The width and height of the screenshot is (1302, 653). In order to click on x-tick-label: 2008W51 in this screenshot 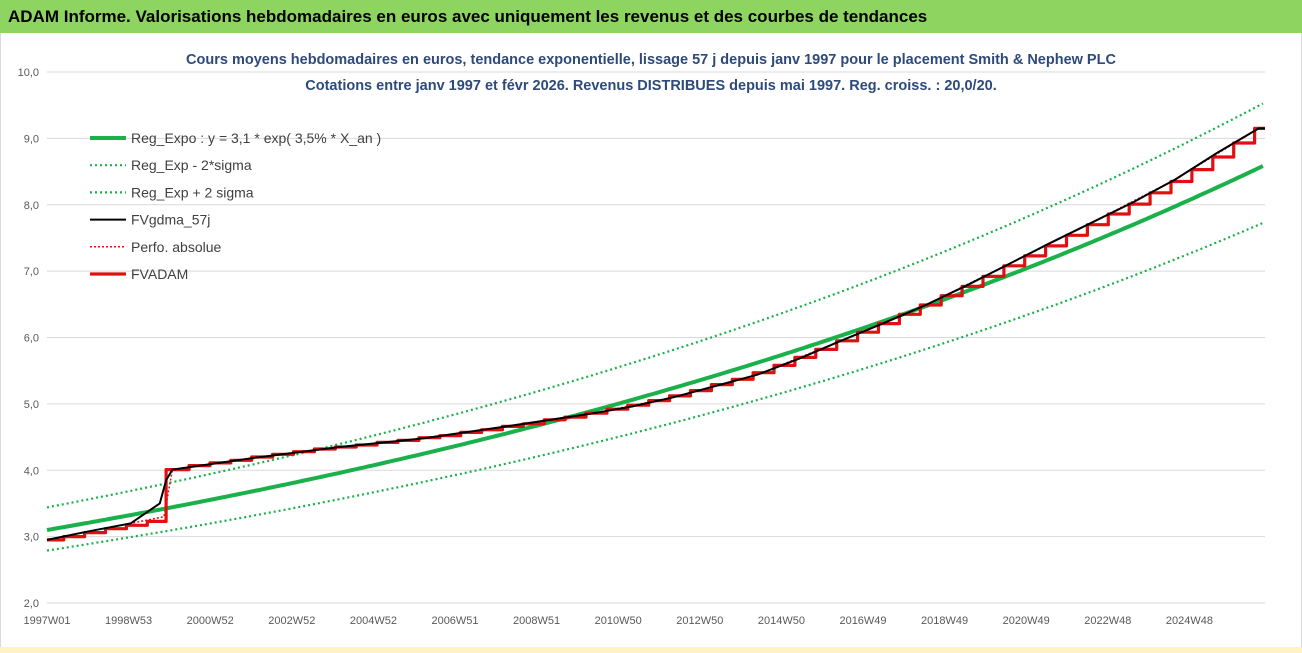, I will do `click(536, 621)`.